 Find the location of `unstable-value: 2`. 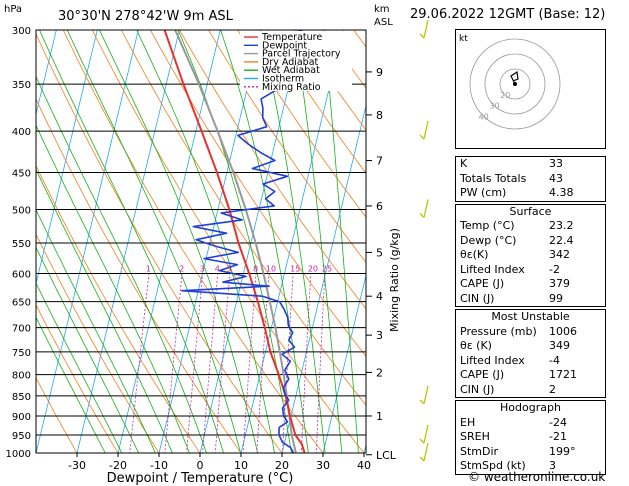

unstable-value: 2 is located at coordinates (552, 389).